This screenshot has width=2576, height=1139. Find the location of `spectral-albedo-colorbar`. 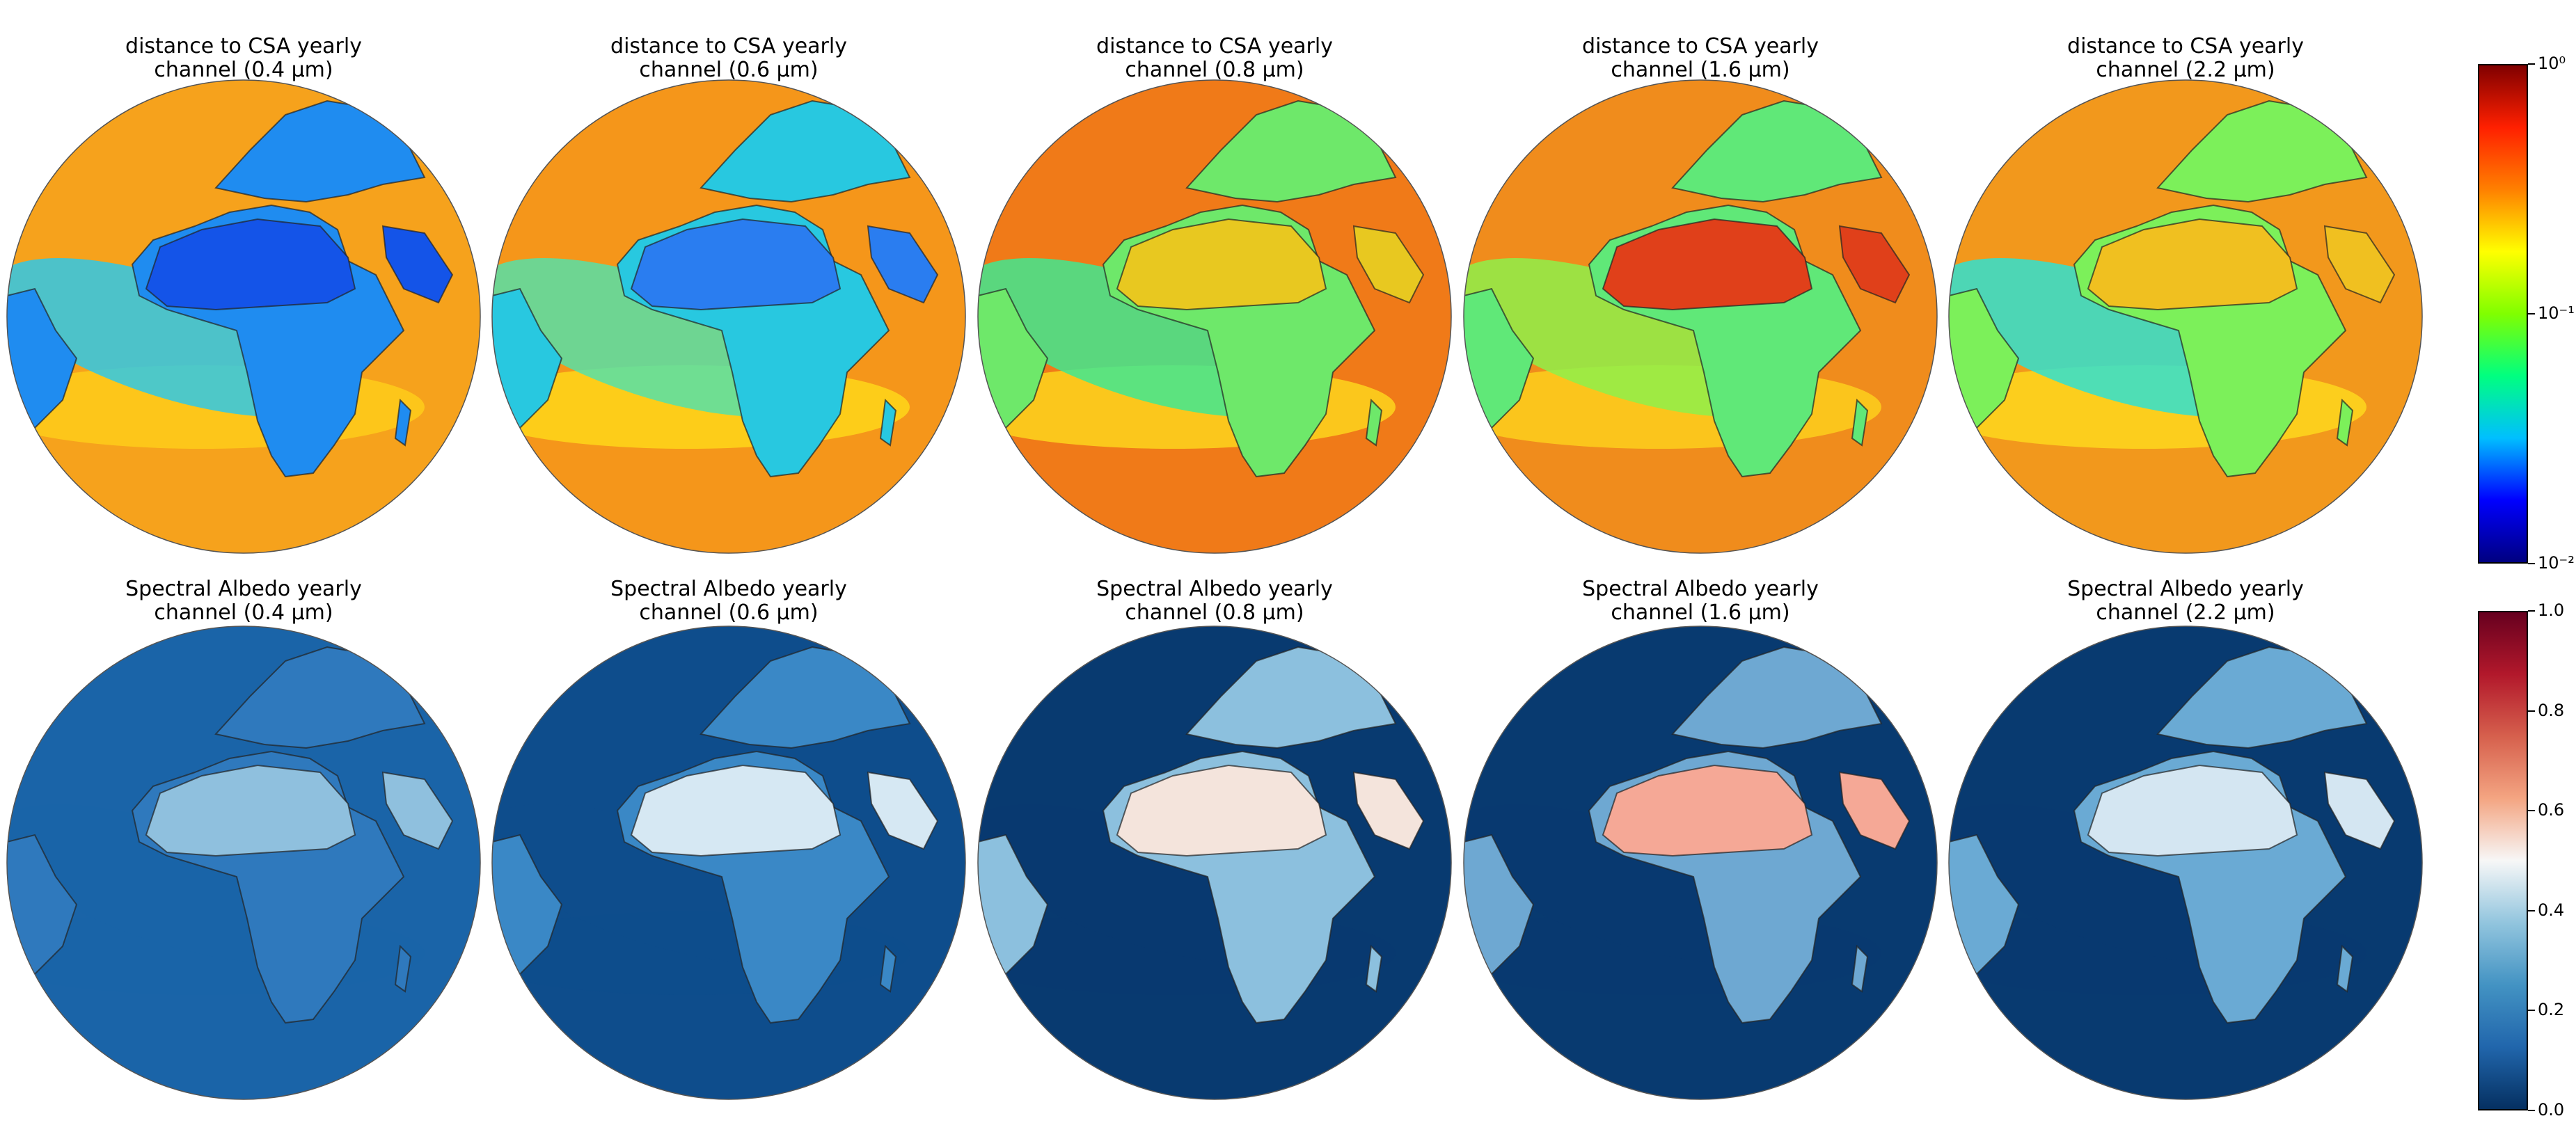

spectral-albedo-colorbar is located at coordinates (2503, 861).